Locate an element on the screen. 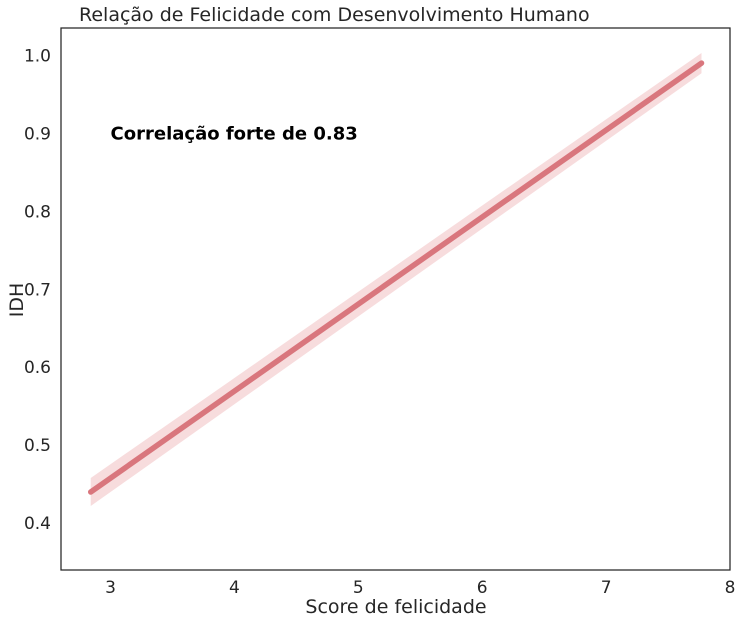  y-tick-label: 0.7 is located at coordinates (37, 290).